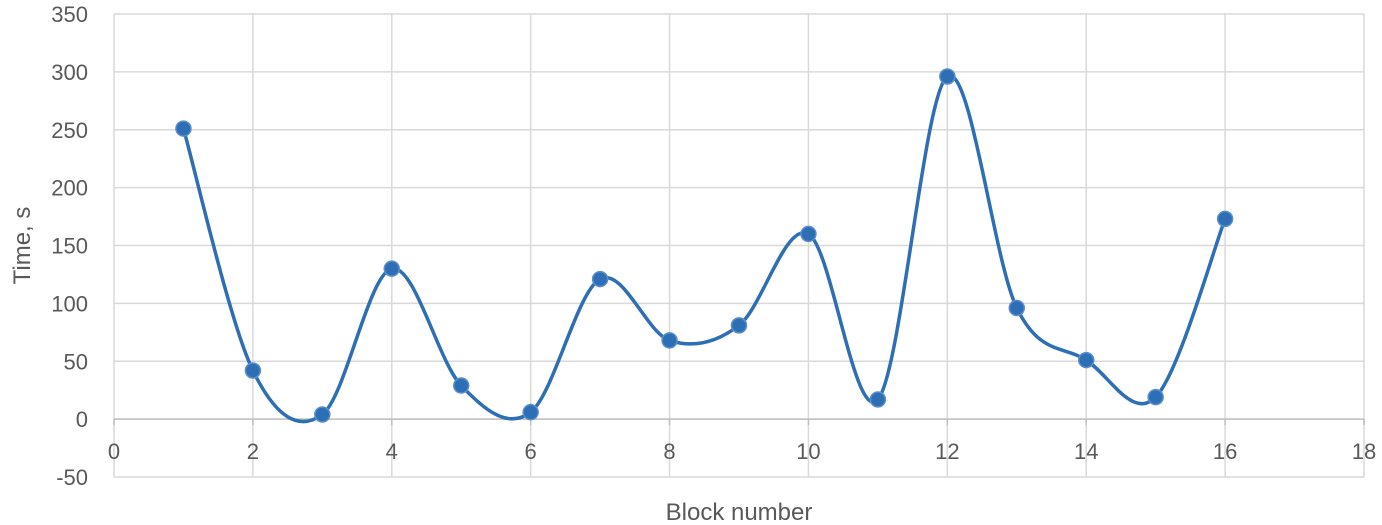  What do you see at coordinates (531, 451) in the screenshot?
I see `x-tick-label: 6` at bounding box center [531, 451].